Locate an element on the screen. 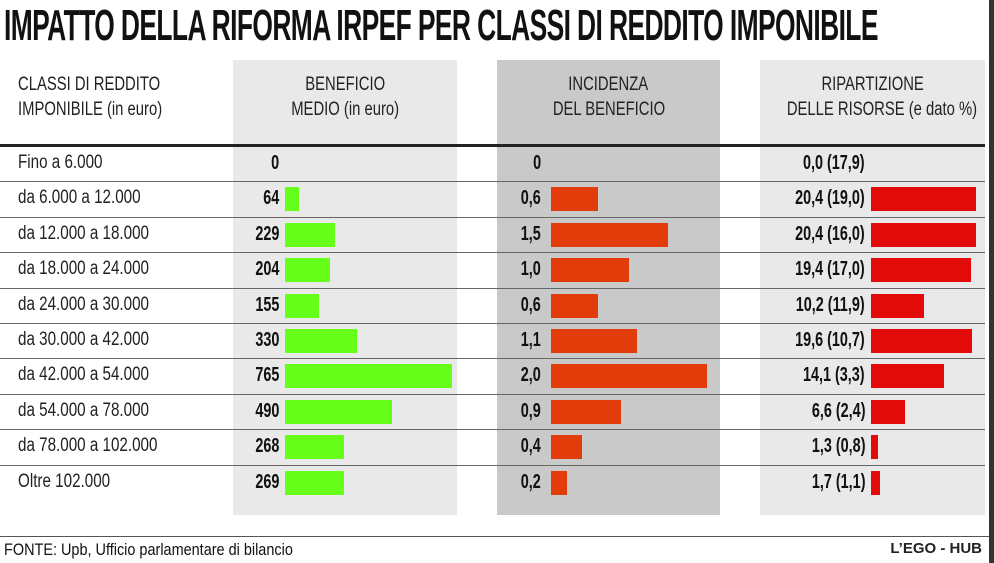 The width and height of the screenshot is (994, 563). data-label: 1,5 is located at coordinates (530, 233).